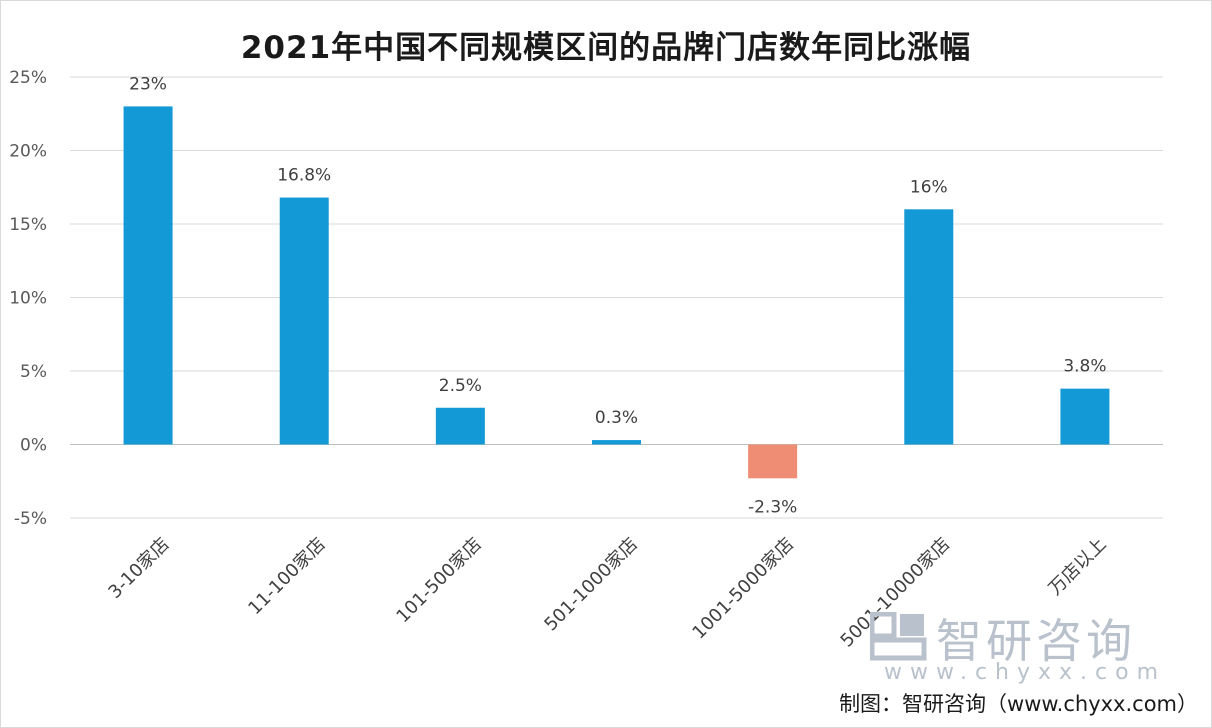  What do you see at coordinates (772, 507) in the screenshot?
I see `data-label: -2.3%` at bounding box center [772, 507].